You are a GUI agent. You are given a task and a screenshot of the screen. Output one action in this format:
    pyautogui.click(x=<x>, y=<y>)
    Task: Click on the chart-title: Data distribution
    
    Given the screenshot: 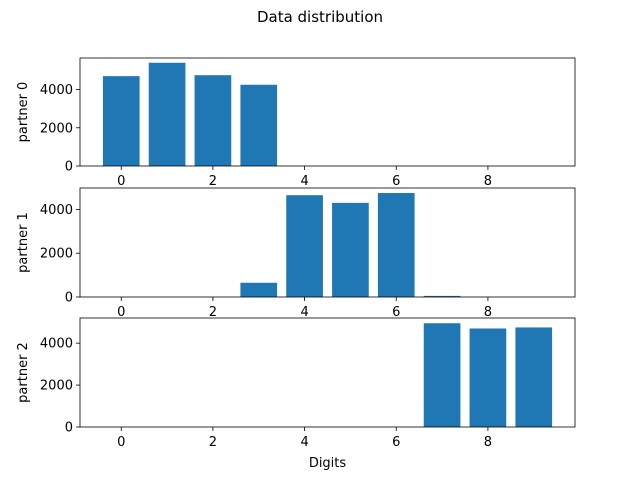 What is the action you would take?
    pyautogui.click(x=320, y=17)
    